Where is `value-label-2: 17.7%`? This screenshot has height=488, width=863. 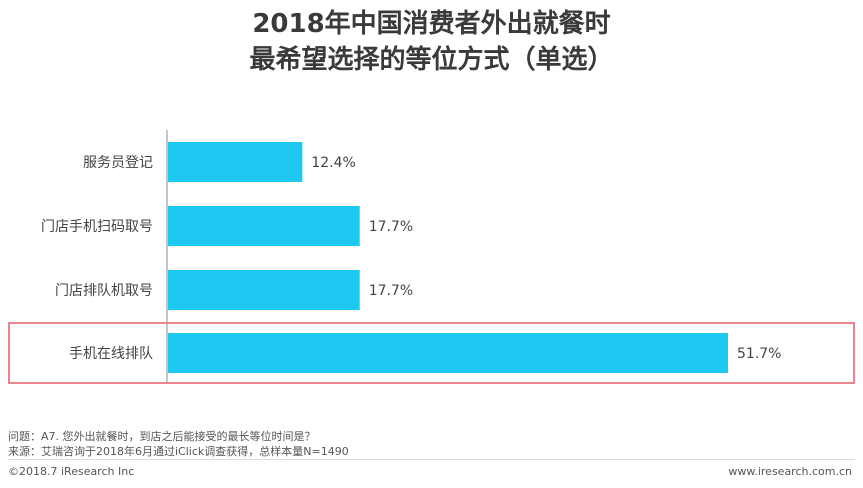
value-label-2: 17.7% is located at coordinates (391, 291).